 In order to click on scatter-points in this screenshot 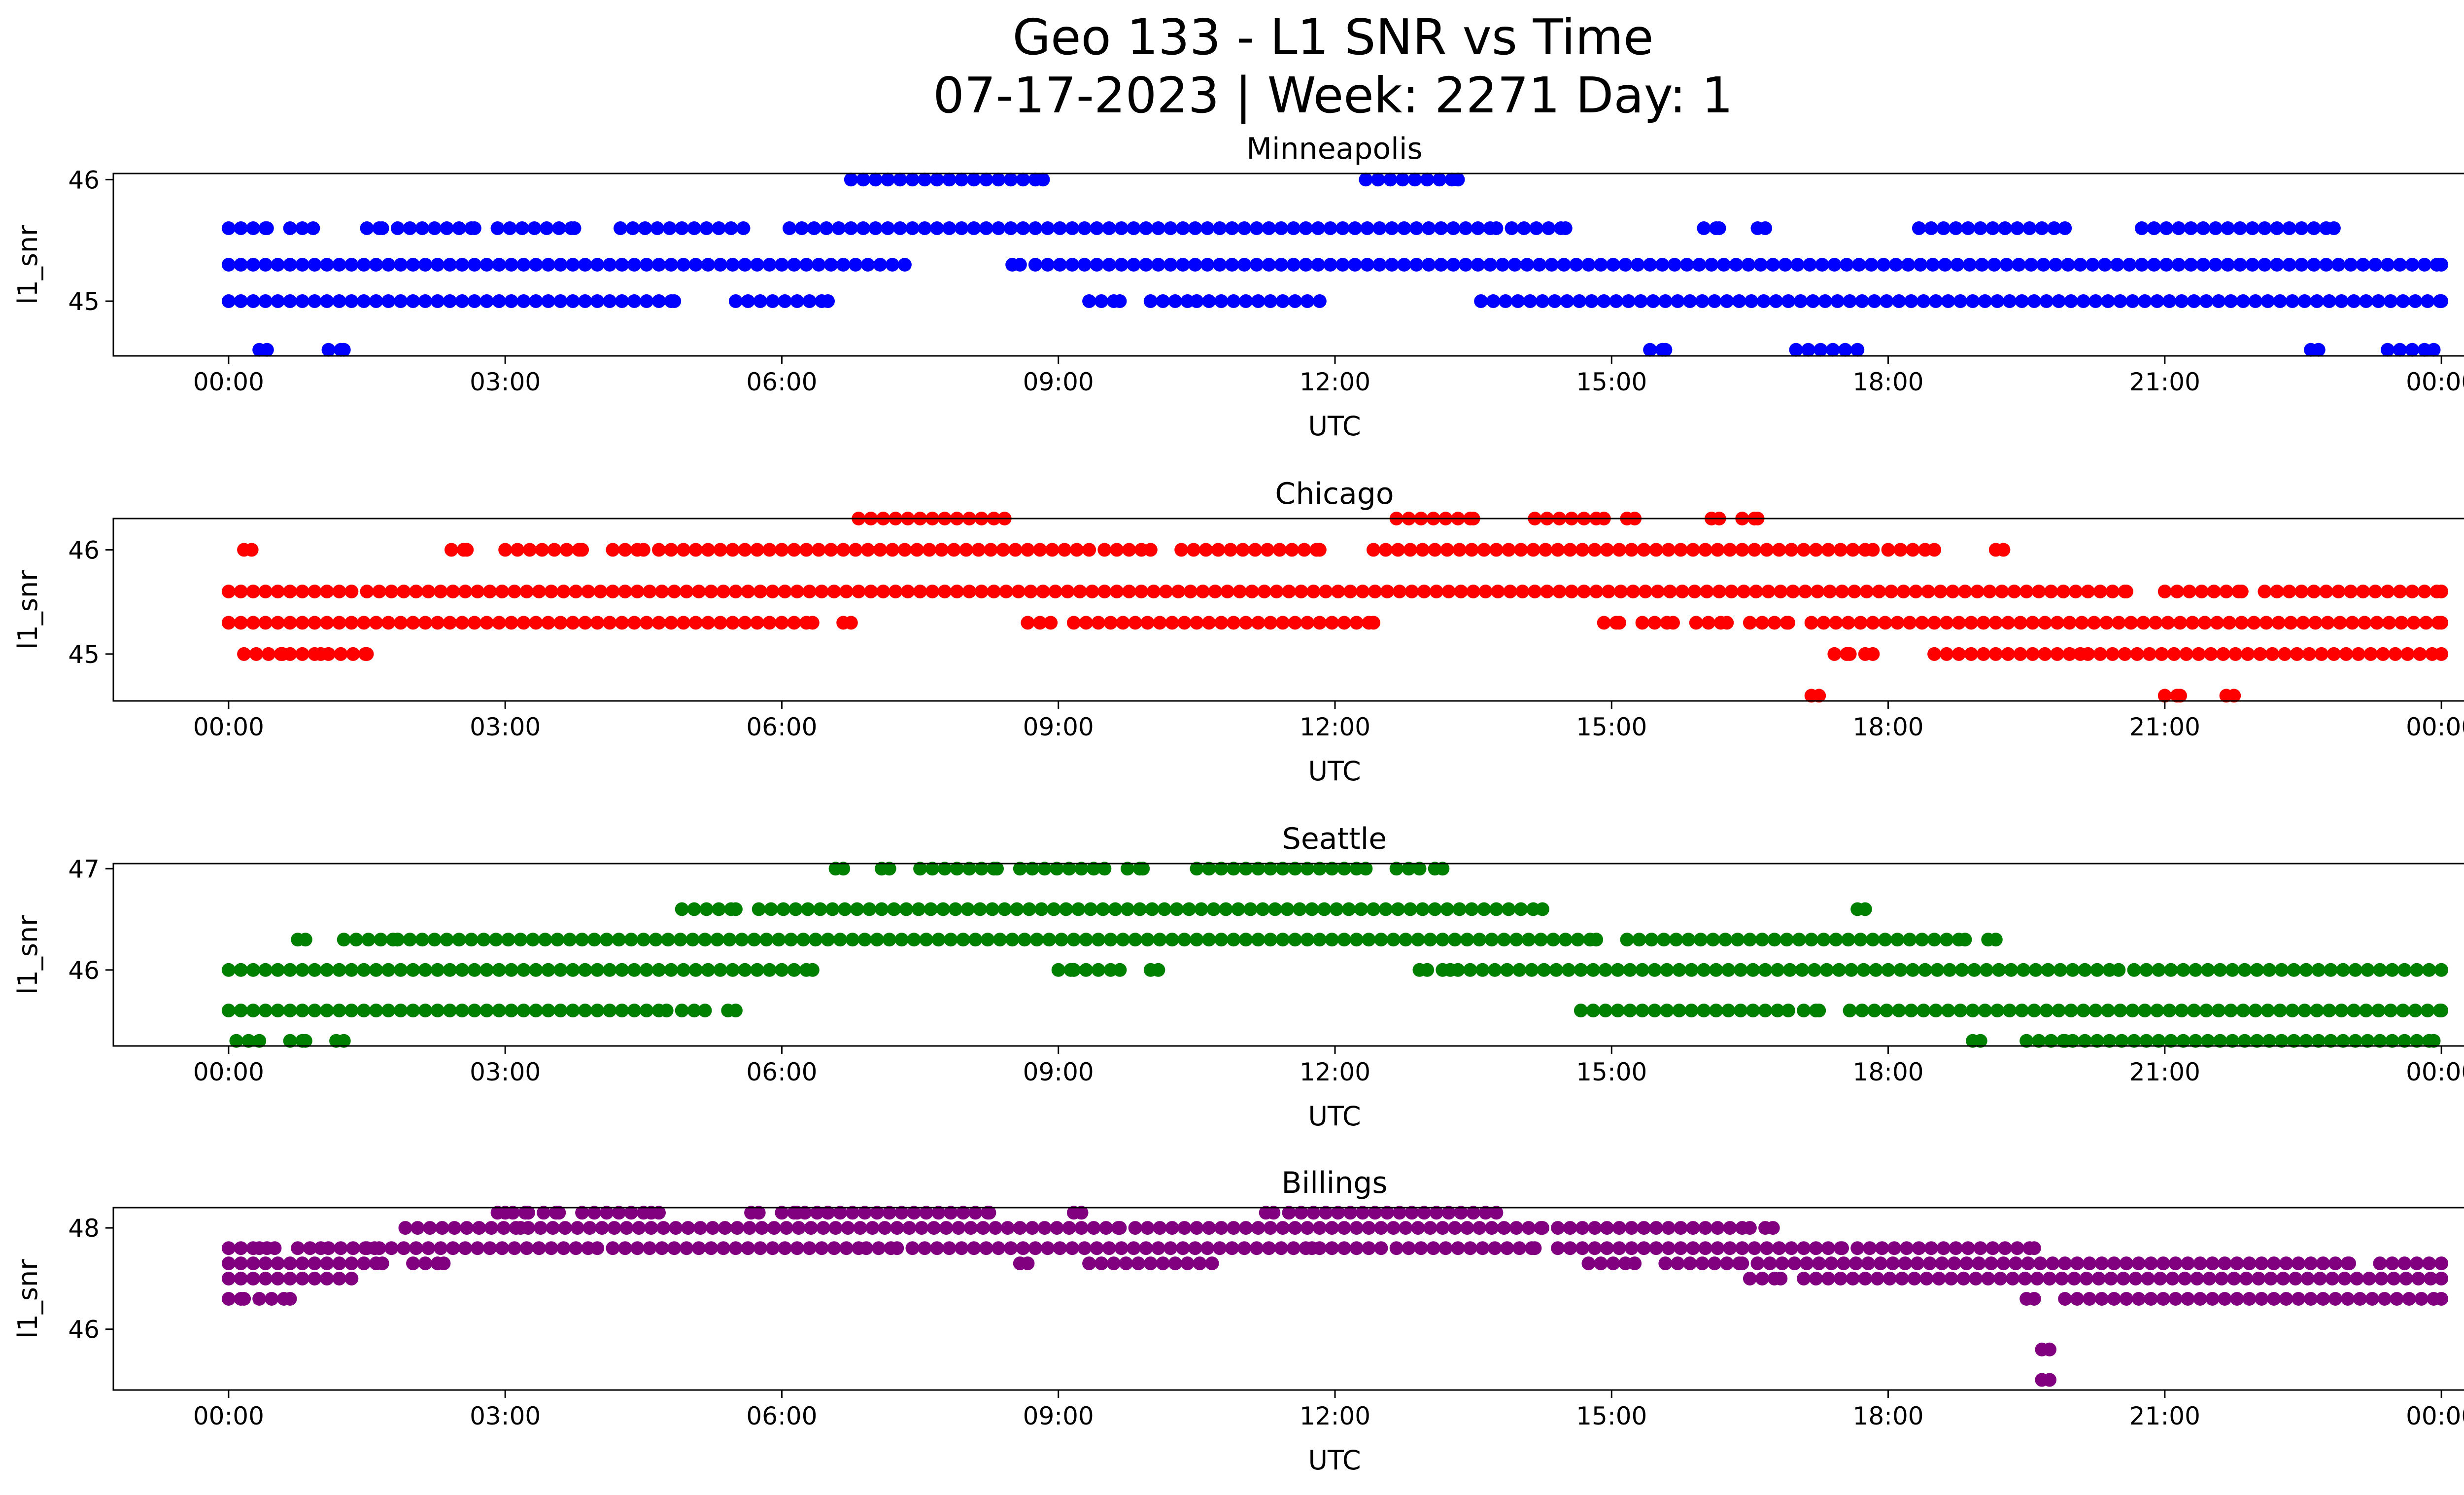, I will do `click(1335, 955)`.